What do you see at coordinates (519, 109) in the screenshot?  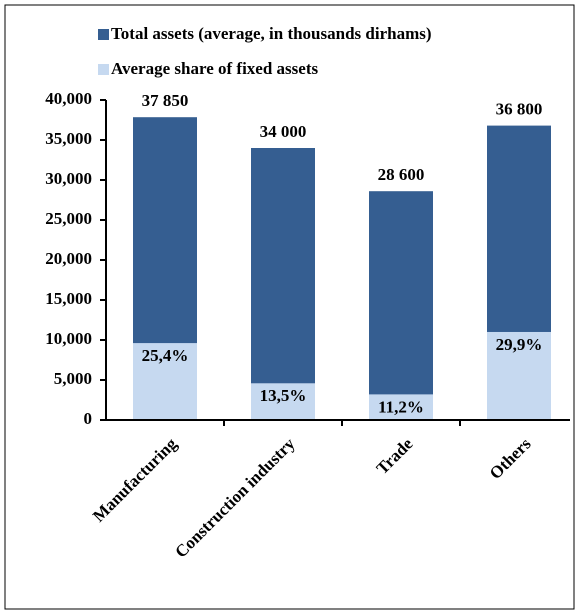 I see `value-label: 36 800` at bounding box center [519, 109].